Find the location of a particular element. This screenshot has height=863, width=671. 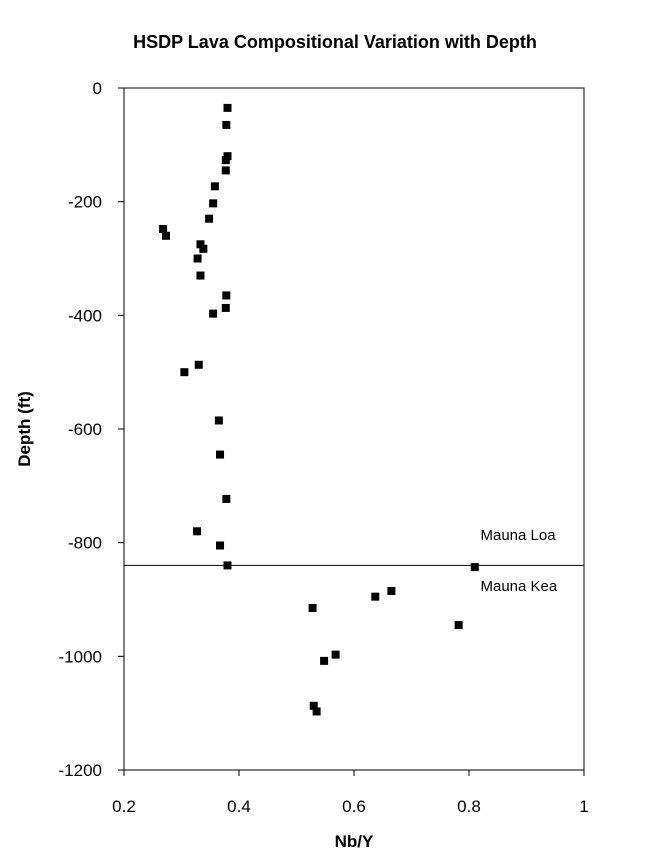

annotations: Mauna Loa Mauna Kea is located at coordinates (519, 561).